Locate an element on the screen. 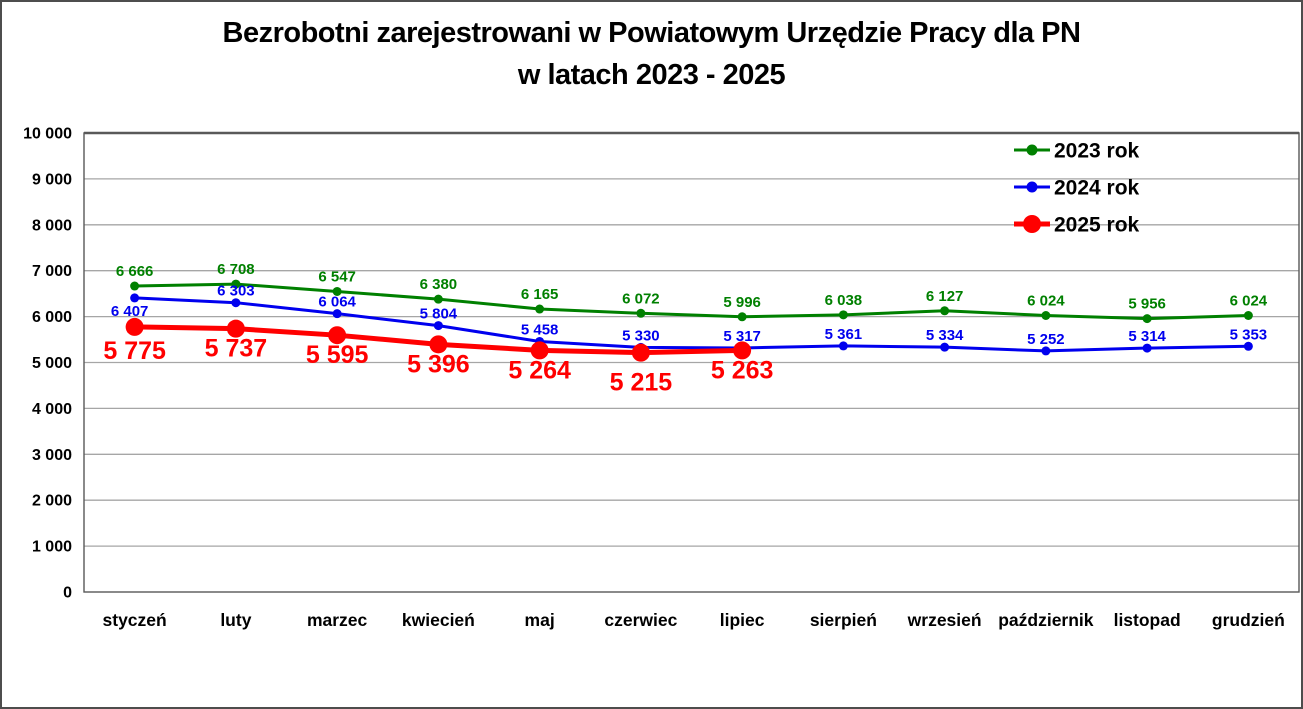 This screenshot has height=709, width=1303. data-label: 5 264 is located at coordinates (539, 370).